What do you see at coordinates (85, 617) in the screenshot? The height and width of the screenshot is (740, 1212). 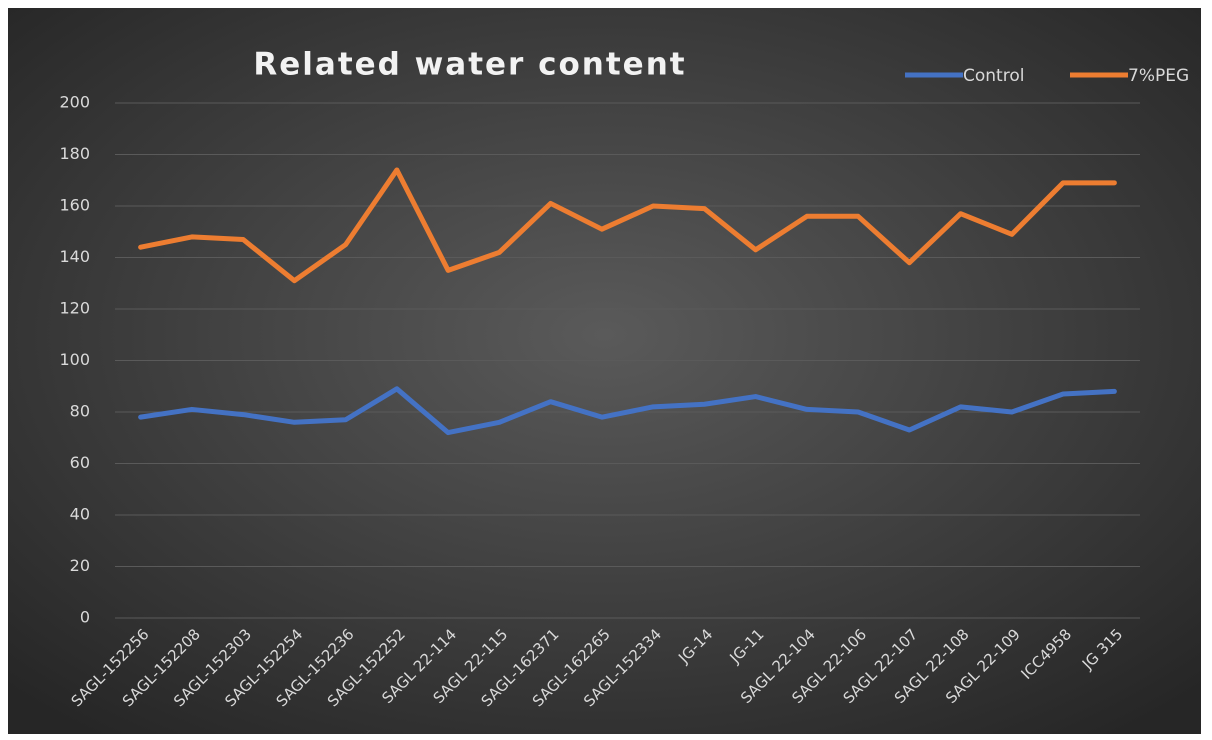 I see `y-tick-label: 0` at bounding box center [85, 617].